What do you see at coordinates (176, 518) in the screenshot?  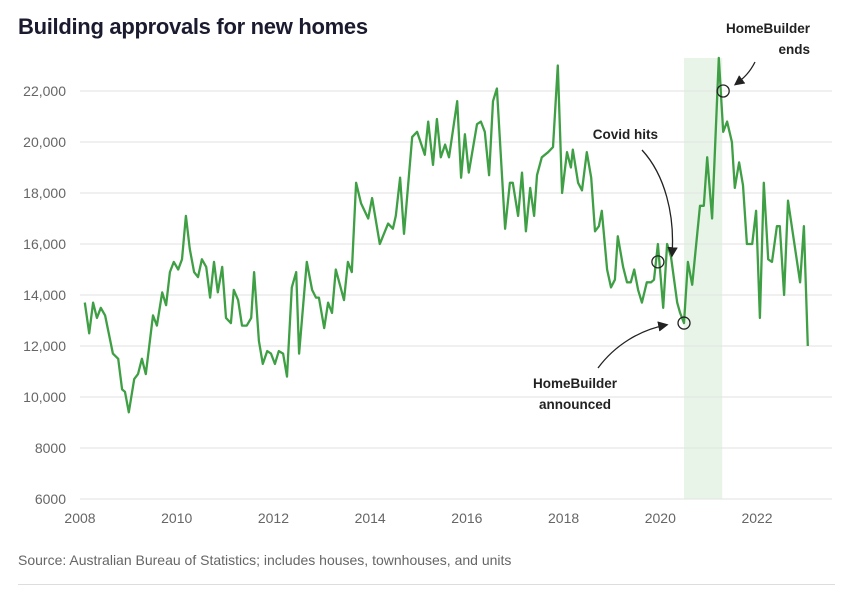 I see `x-tick-label: 2010` at bounding box center [176, 518].